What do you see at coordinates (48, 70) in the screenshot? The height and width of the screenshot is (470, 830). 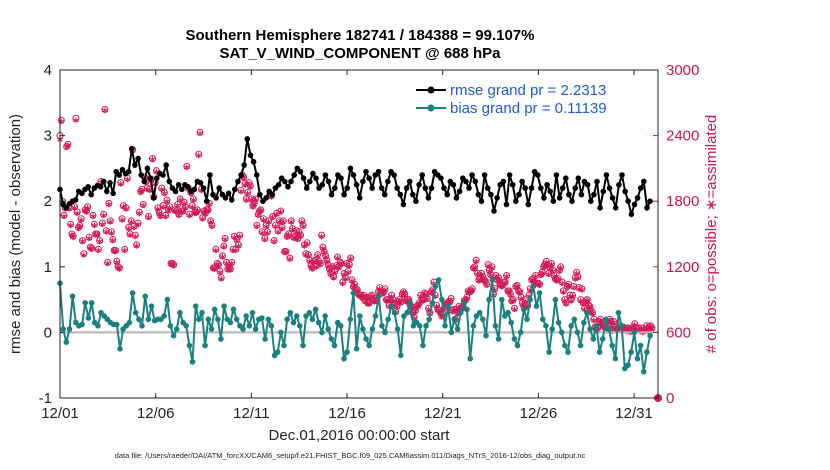 I see `y-tick-label: 4` at bounding box center [48, 70].